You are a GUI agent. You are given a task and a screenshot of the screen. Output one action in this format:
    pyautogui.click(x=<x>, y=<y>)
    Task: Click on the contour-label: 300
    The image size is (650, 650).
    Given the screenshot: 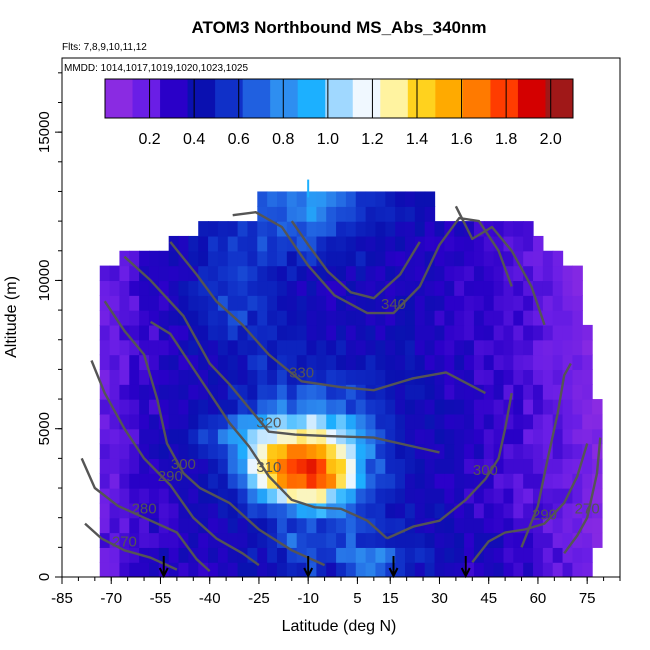 What is the action you would take?
    pyautogui.click(x=183, y=464)
    